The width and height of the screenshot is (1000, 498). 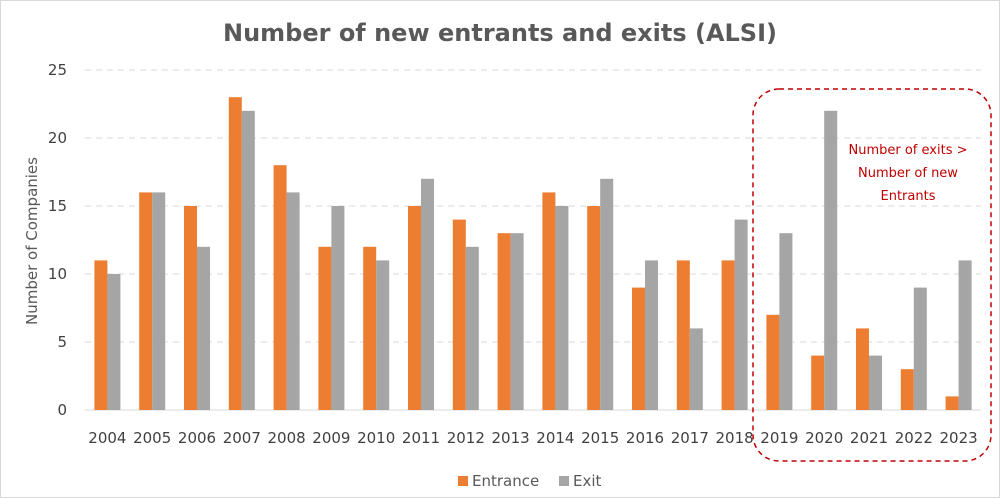 What do you see at coordinates (696, 369) in the screenshot?
I see `bar-exit-2017` at bounding box center [696, 369].